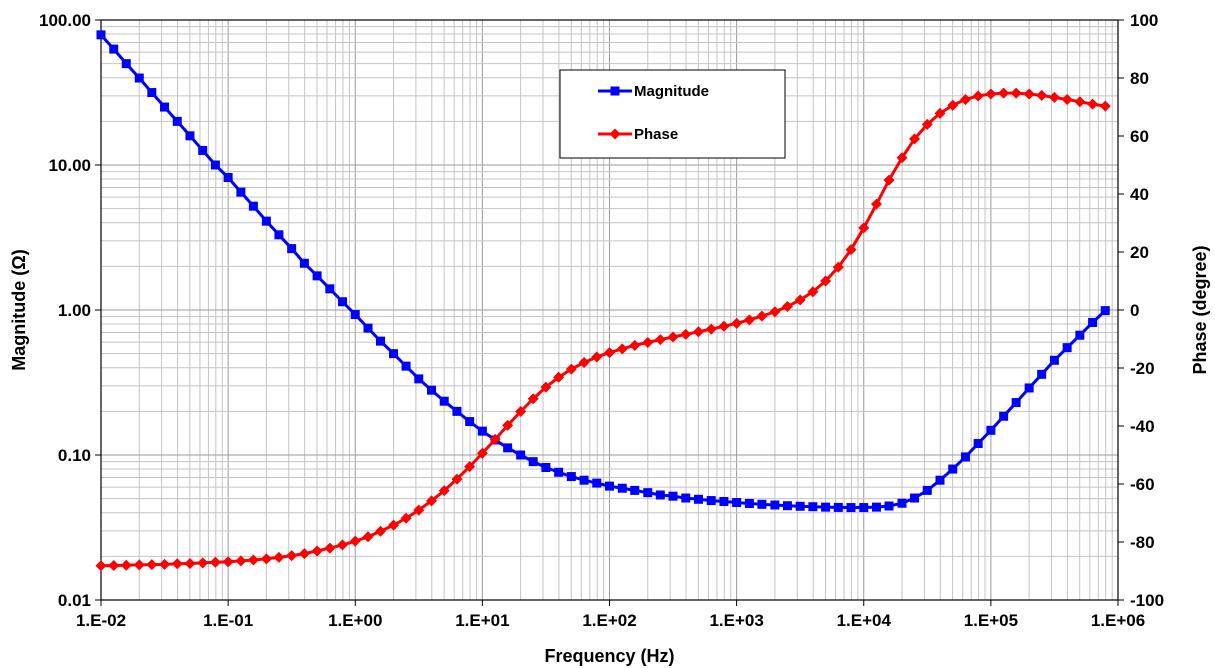 The width and height of the screenshot is (1215, 668). Describe the element at coordinates (615, 91) in the screenshot. I see `legend-magnitude-marker` at that location.